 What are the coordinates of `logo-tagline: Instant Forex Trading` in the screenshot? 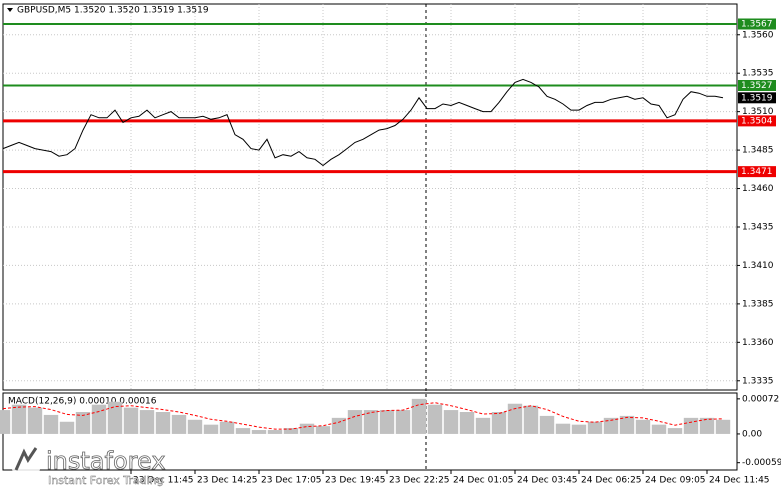 It's located at (106, 480).